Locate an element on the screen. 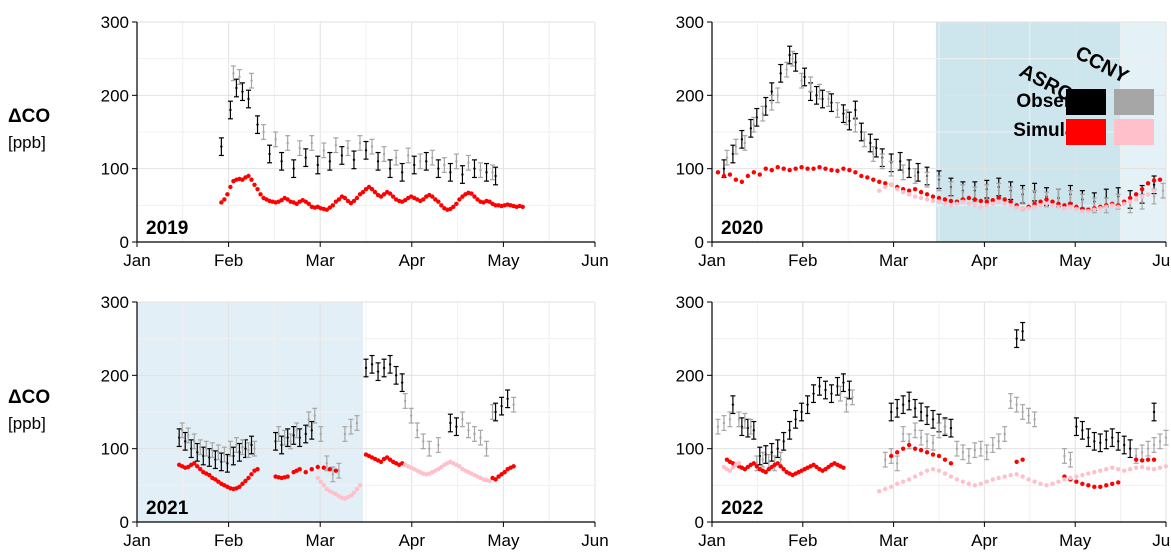 The width and height of the screenshot is (1171, 560). x-tick-label: May is located at coordinates (503, 540).